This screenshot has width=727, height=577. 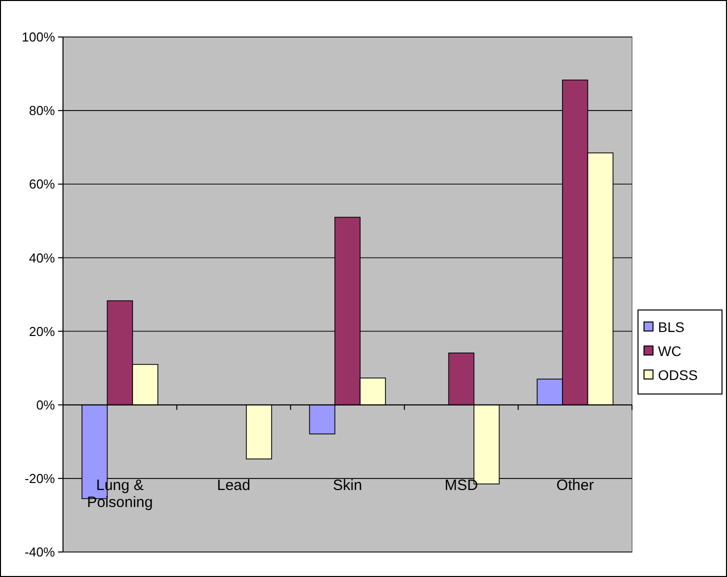 What do you see at coordinates (39, 37) in the screenshot?
I see `y-tick-label: 100%` at bounding box center [39, 37].